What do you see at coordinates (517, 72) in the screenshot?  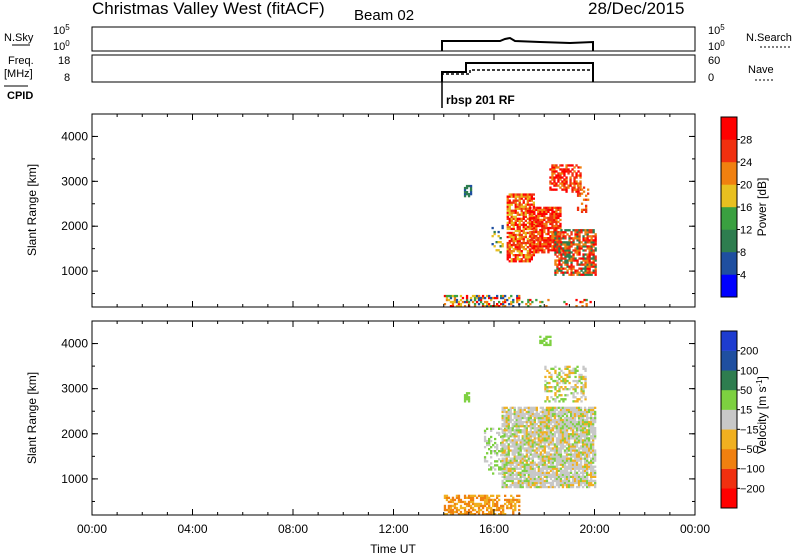 I see `freq-trace` at bounding box center [517, 72].